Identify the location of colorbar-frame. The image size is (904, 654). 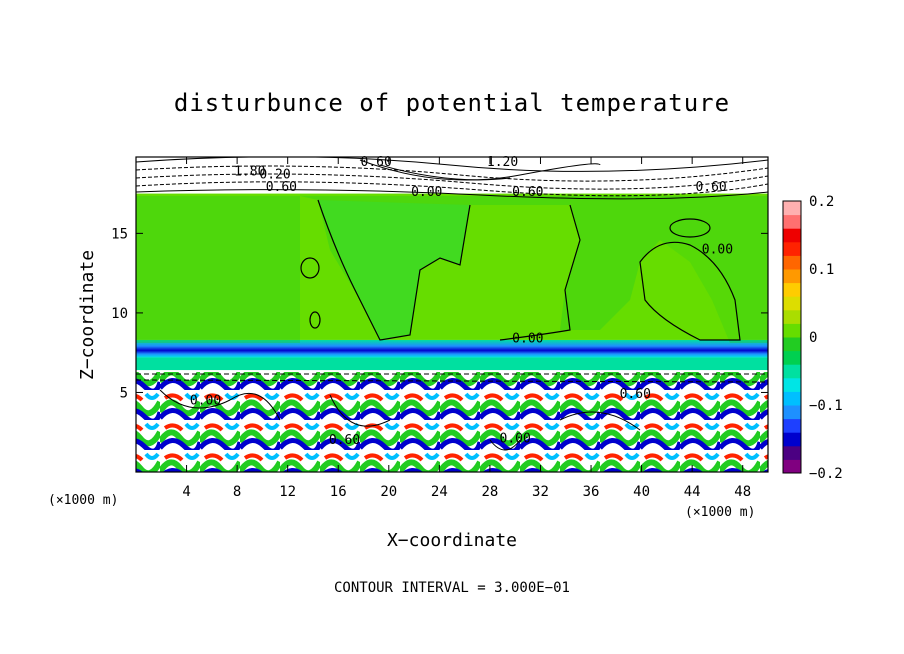
(792, 337).